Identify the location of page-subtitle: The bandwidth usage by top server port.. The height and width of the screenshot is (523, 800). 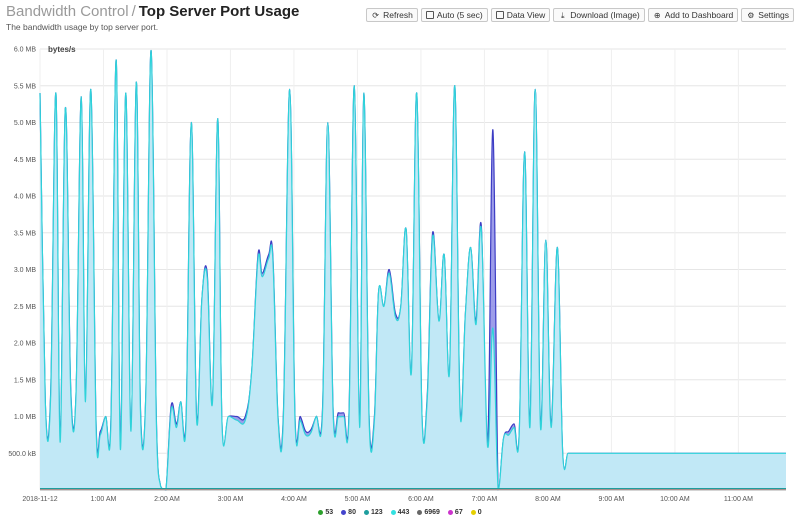
(82, 27).